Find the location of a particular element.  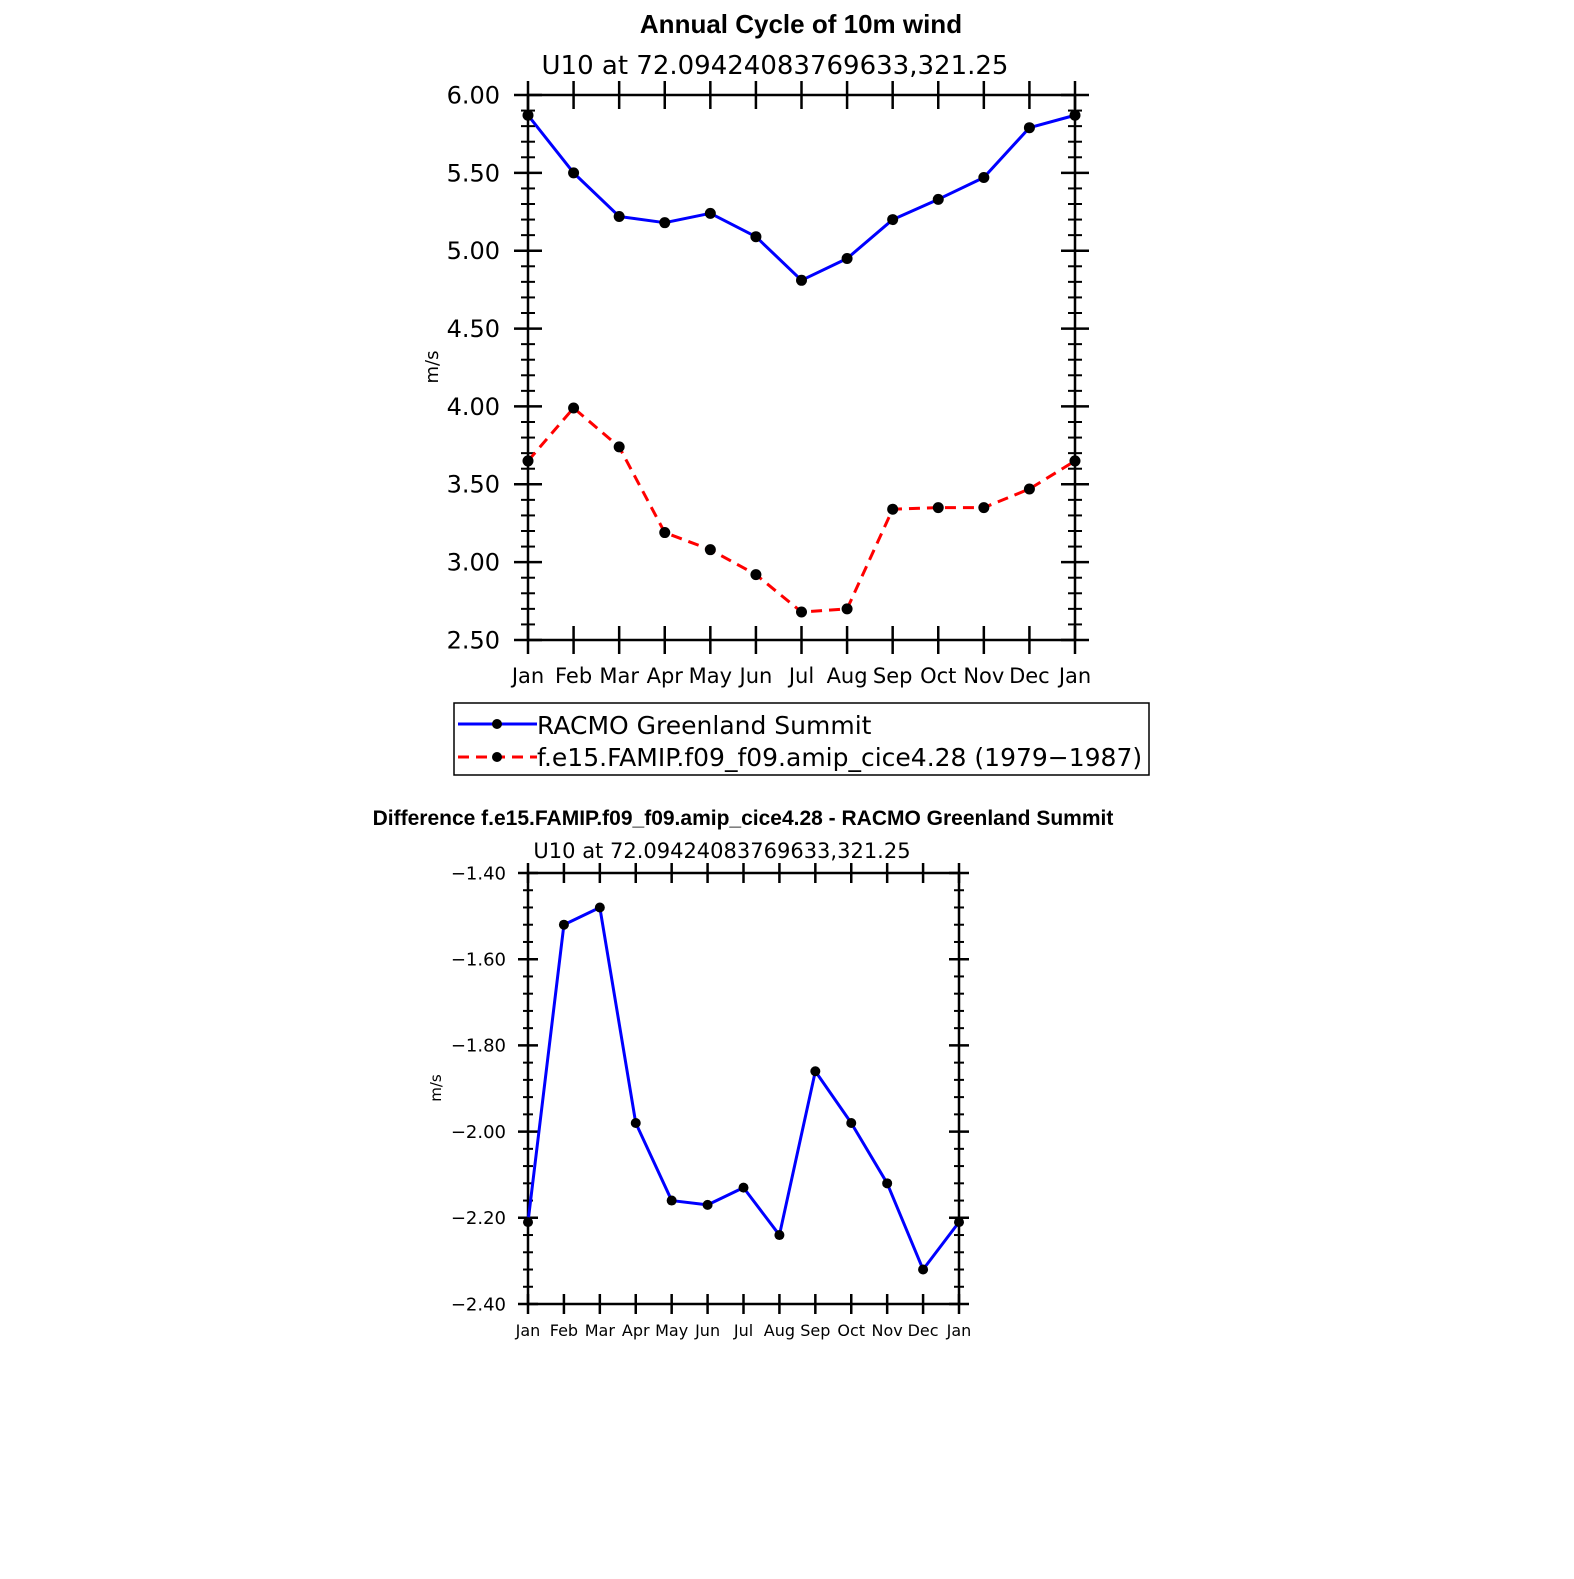

y-tick-label: 4.00 is located at coordinates (473, 407).